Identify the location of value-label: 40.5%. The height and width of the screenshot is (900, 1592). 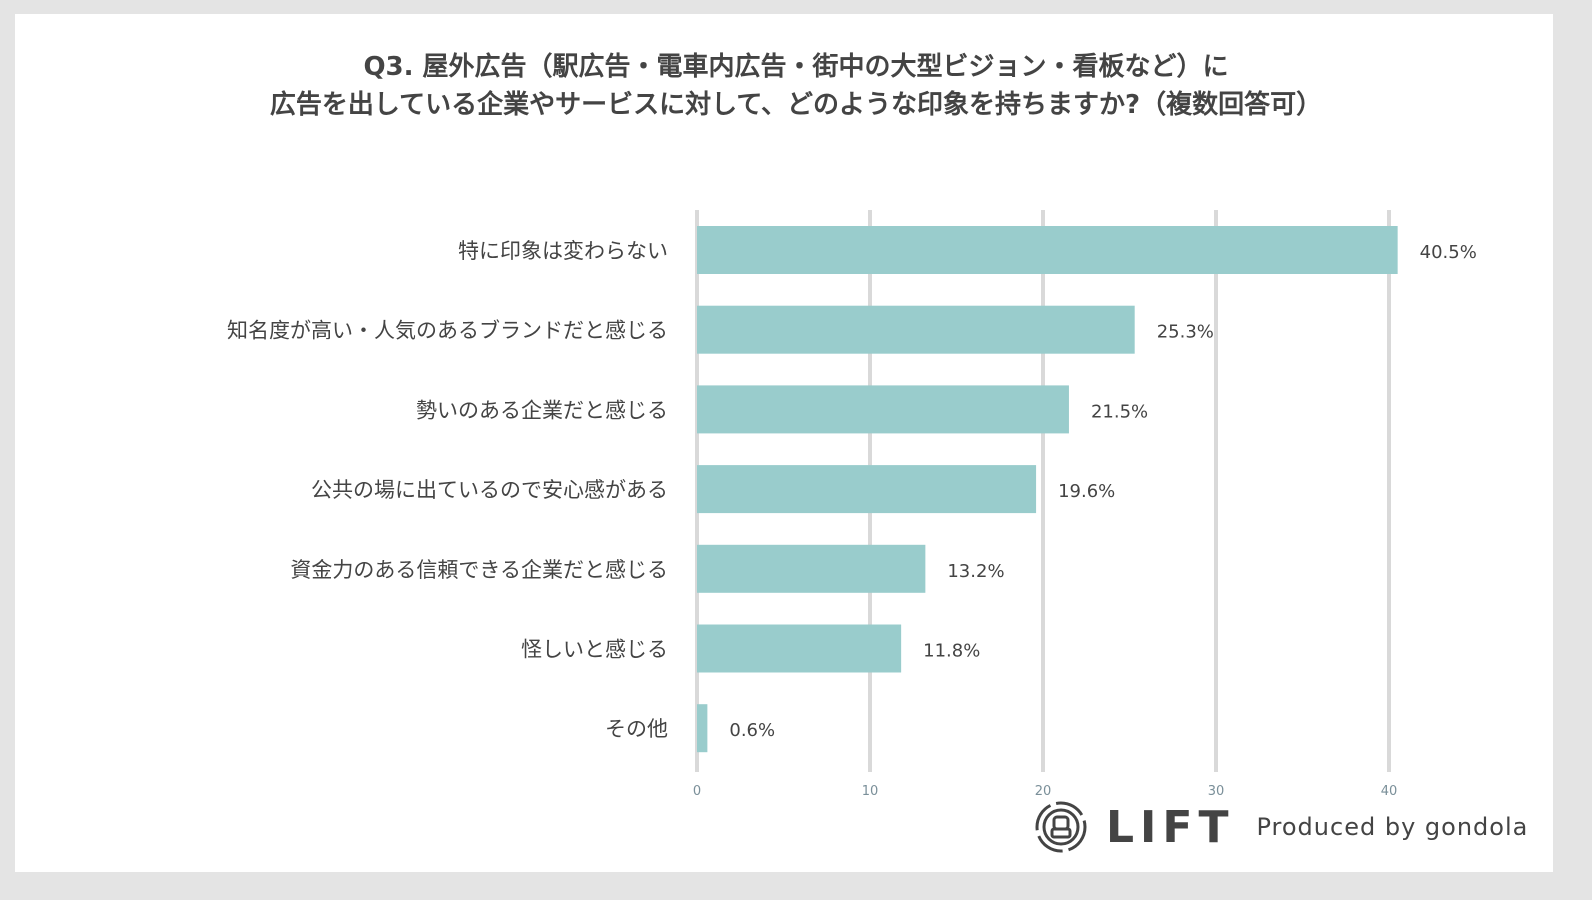
(1448, 252).